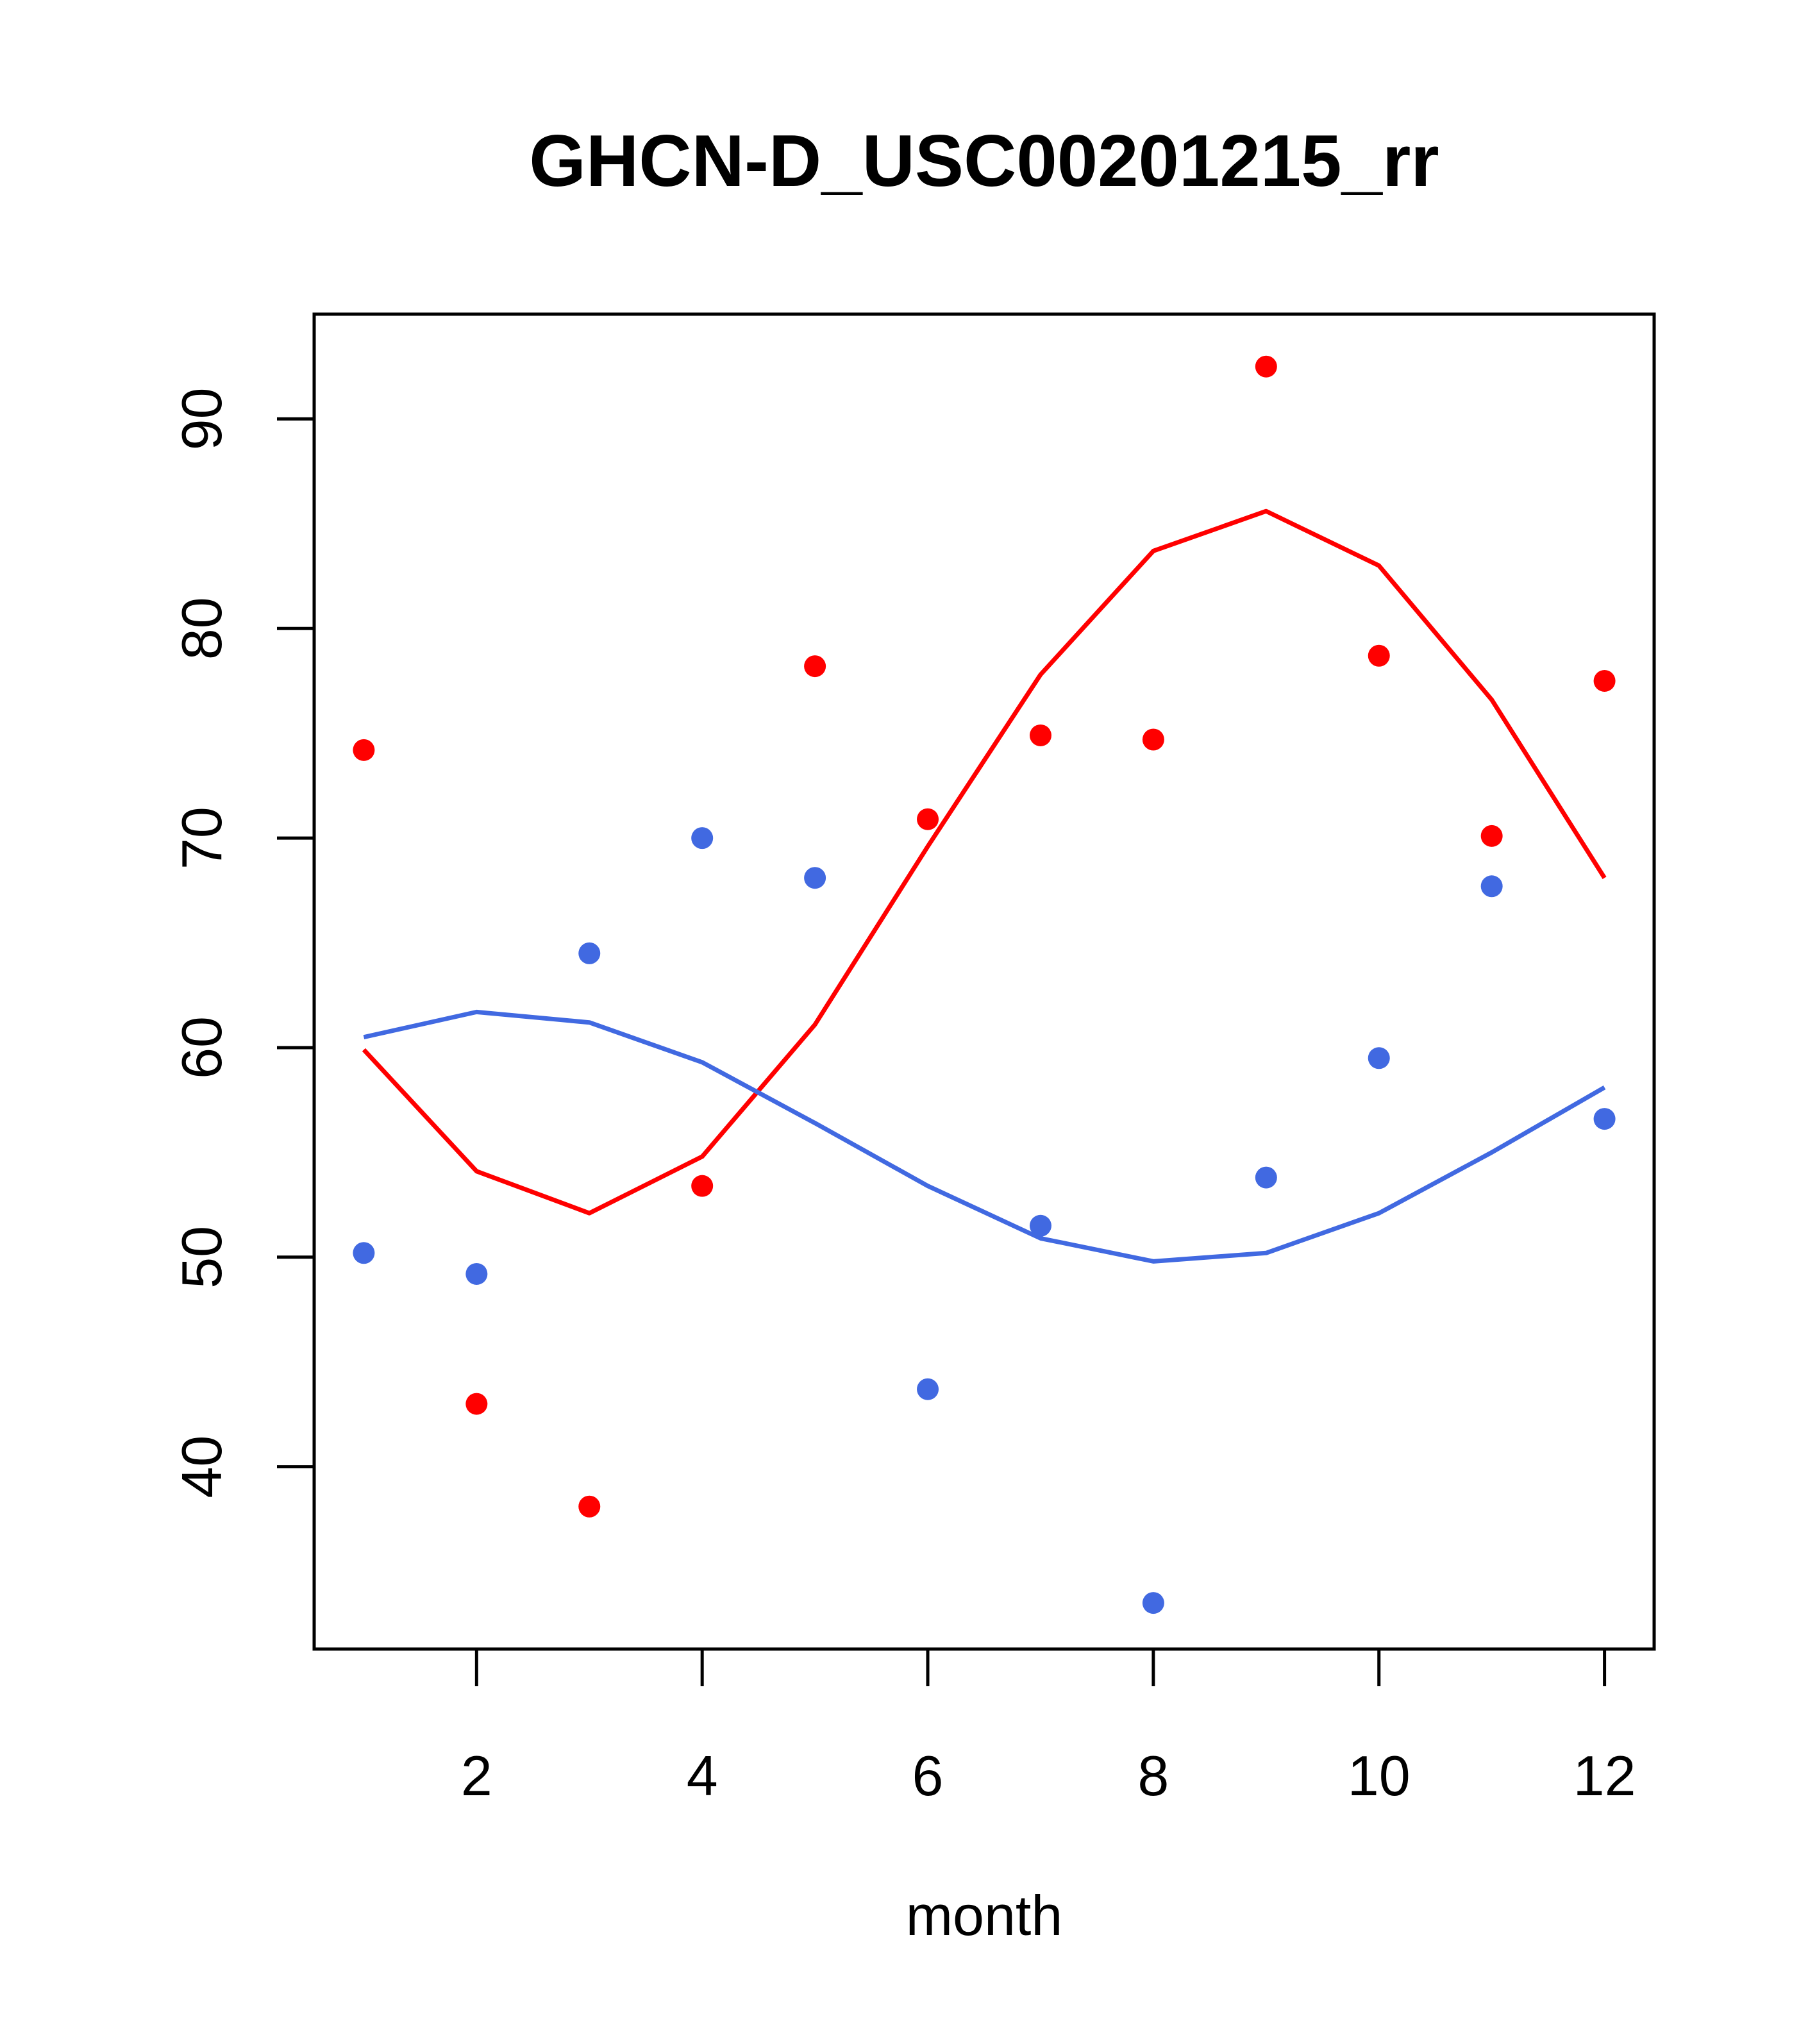 The height and width of the screenshot is (2044, 1817). Describe the element at coordinates (984, 161) in the screenshot. I see `chart-title: GHCN-D_USC00201215_rr` at that location.